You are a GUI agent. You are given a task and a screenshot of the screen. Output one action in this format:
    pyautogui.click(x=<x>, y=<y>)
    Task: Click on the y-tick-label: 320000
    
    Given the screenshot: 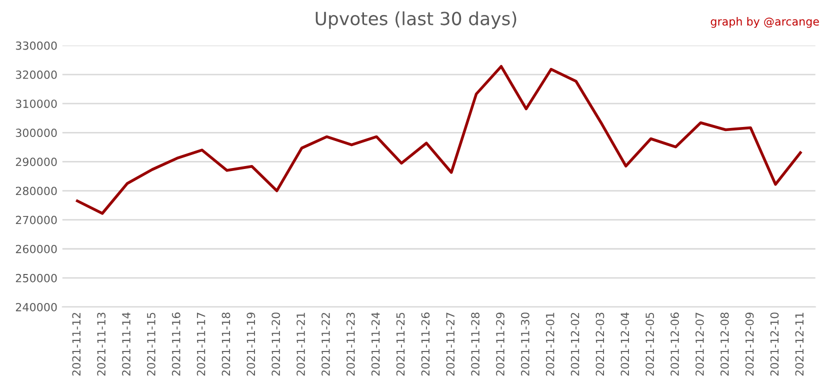 What is the action you would take?
    pyautogui.click(x=36, y=74)
    